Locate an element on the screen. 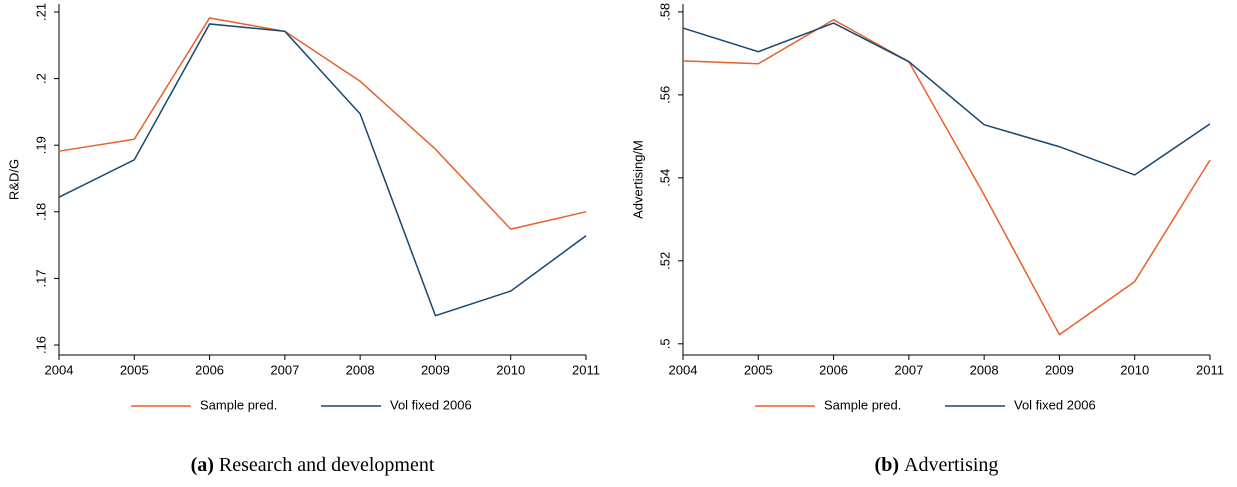 Image resolution: width=1237 pixels, height=487 pixels. y-tick-label: .19 is located at coordinates (40, 145).